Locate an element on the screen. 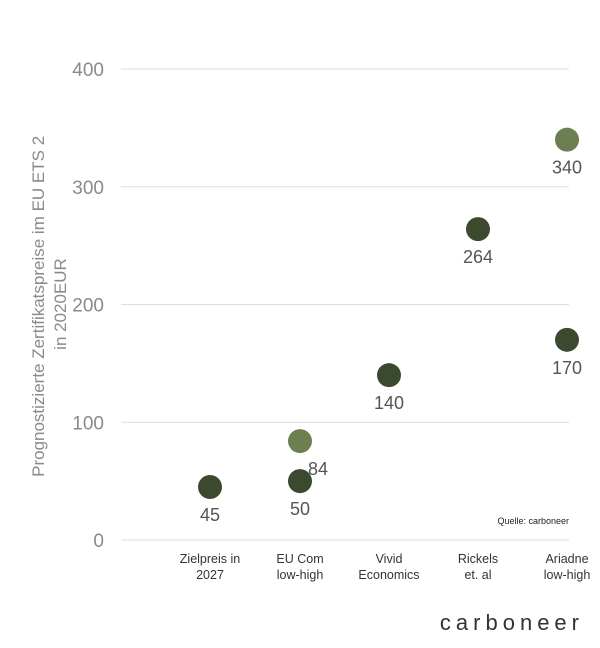 Image resolution: width=600 pixels, height=648 pixels. category-label: EU Com low-high is located at coordinates (299, 567).